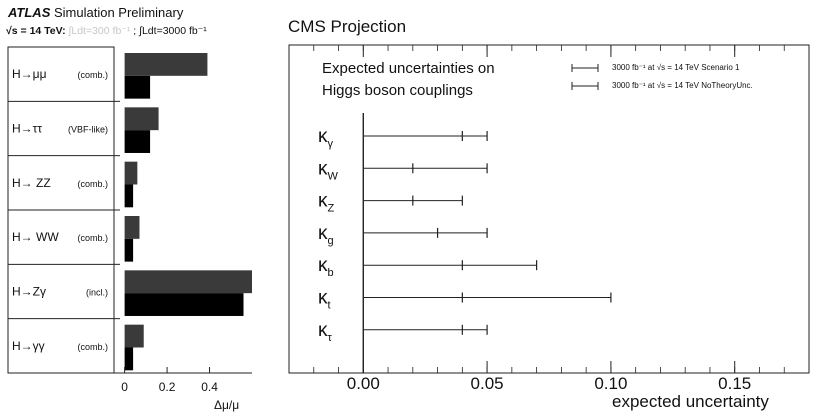 The height and width of the screenshot is (416, 816). What do you see at coordinates (135, 31) in the screenshot?
I see `atlas-subtitle-sep: ;` at bounding box center [135, 31].